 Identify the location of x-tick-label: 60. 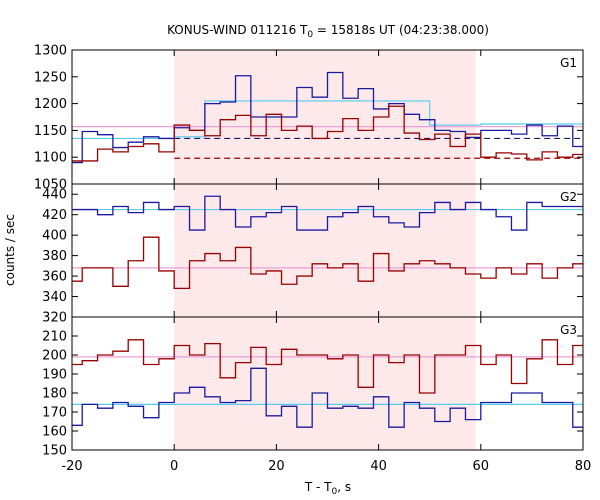
(481, 466).